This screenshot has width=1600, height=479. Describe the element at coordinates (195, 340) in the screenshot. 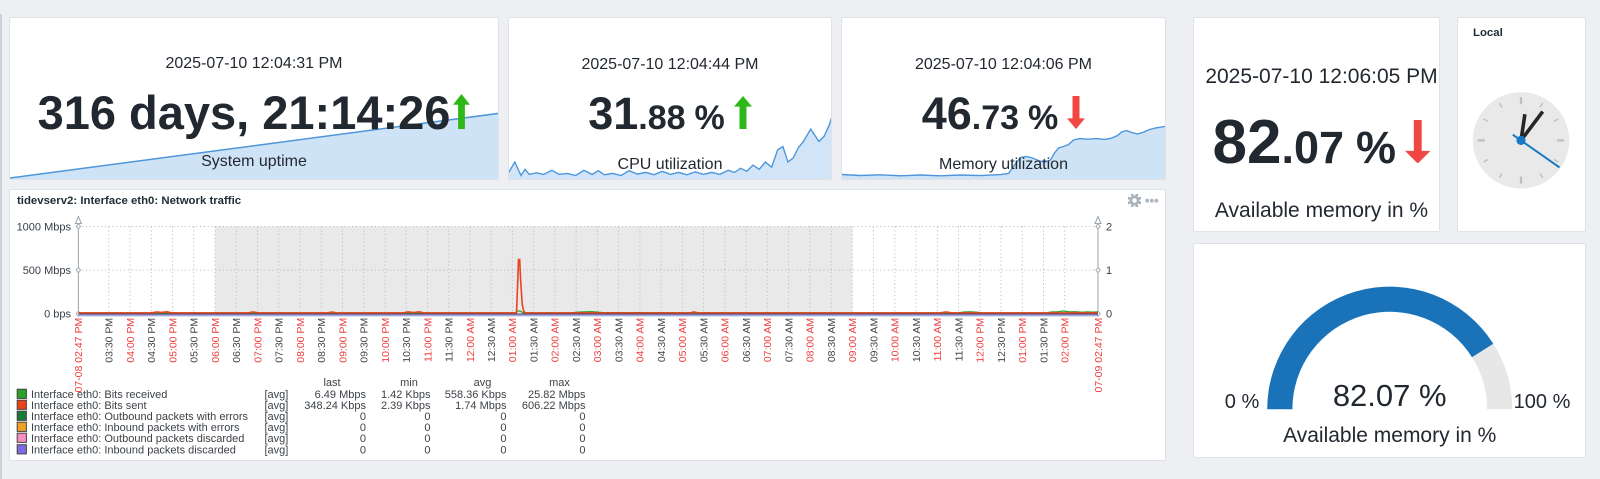

I see `svg-text: 05:30 PM` at that location.